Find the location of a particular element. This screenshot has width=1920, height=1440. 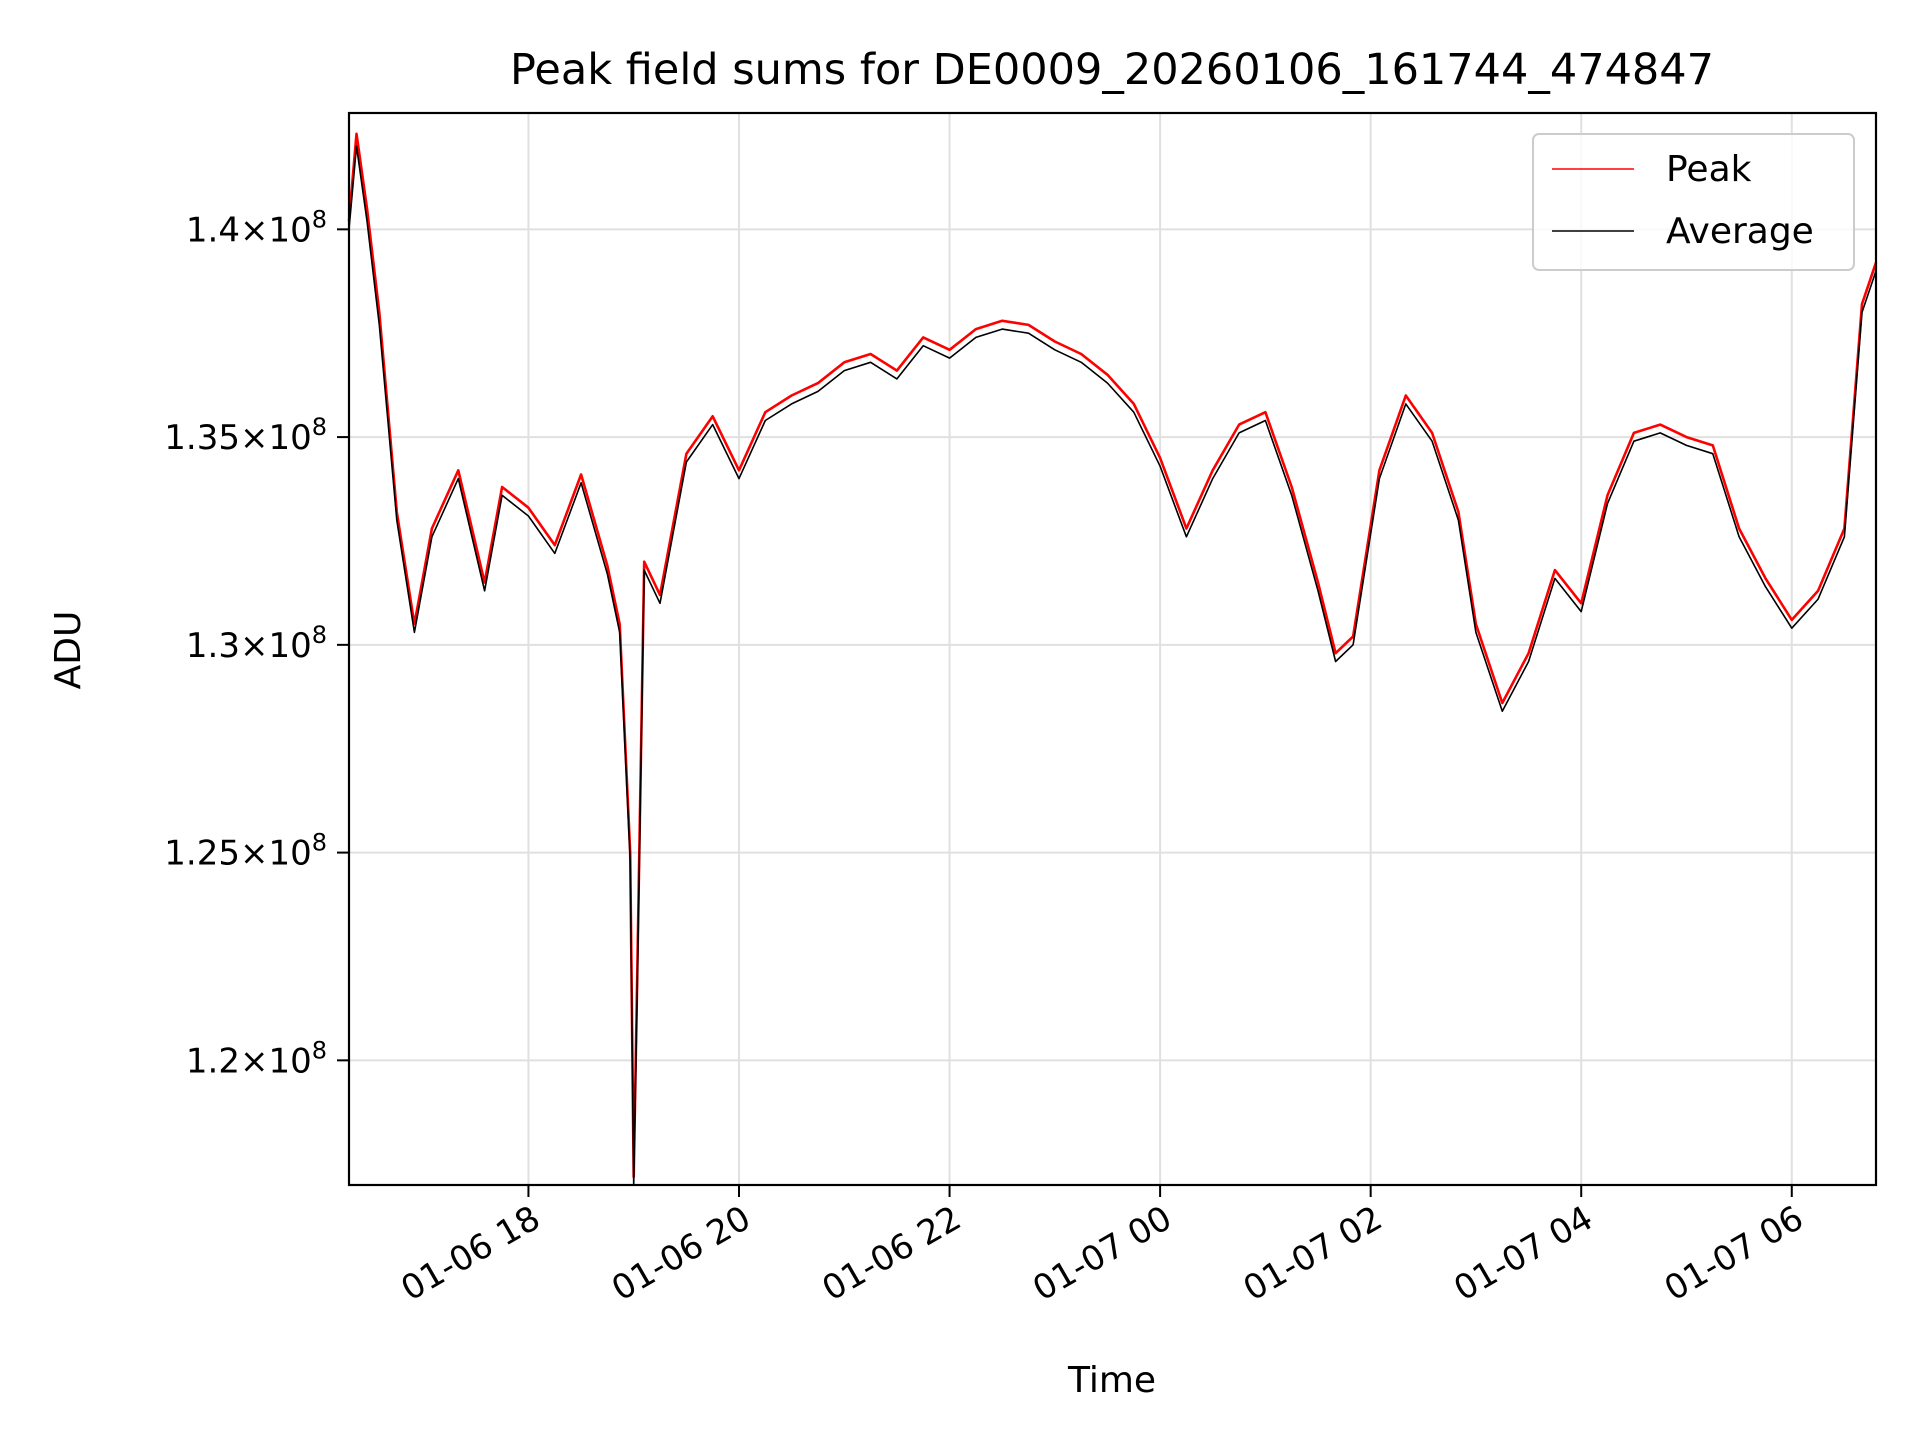

legend: Peak Average is located at coordinates (1693, 202).